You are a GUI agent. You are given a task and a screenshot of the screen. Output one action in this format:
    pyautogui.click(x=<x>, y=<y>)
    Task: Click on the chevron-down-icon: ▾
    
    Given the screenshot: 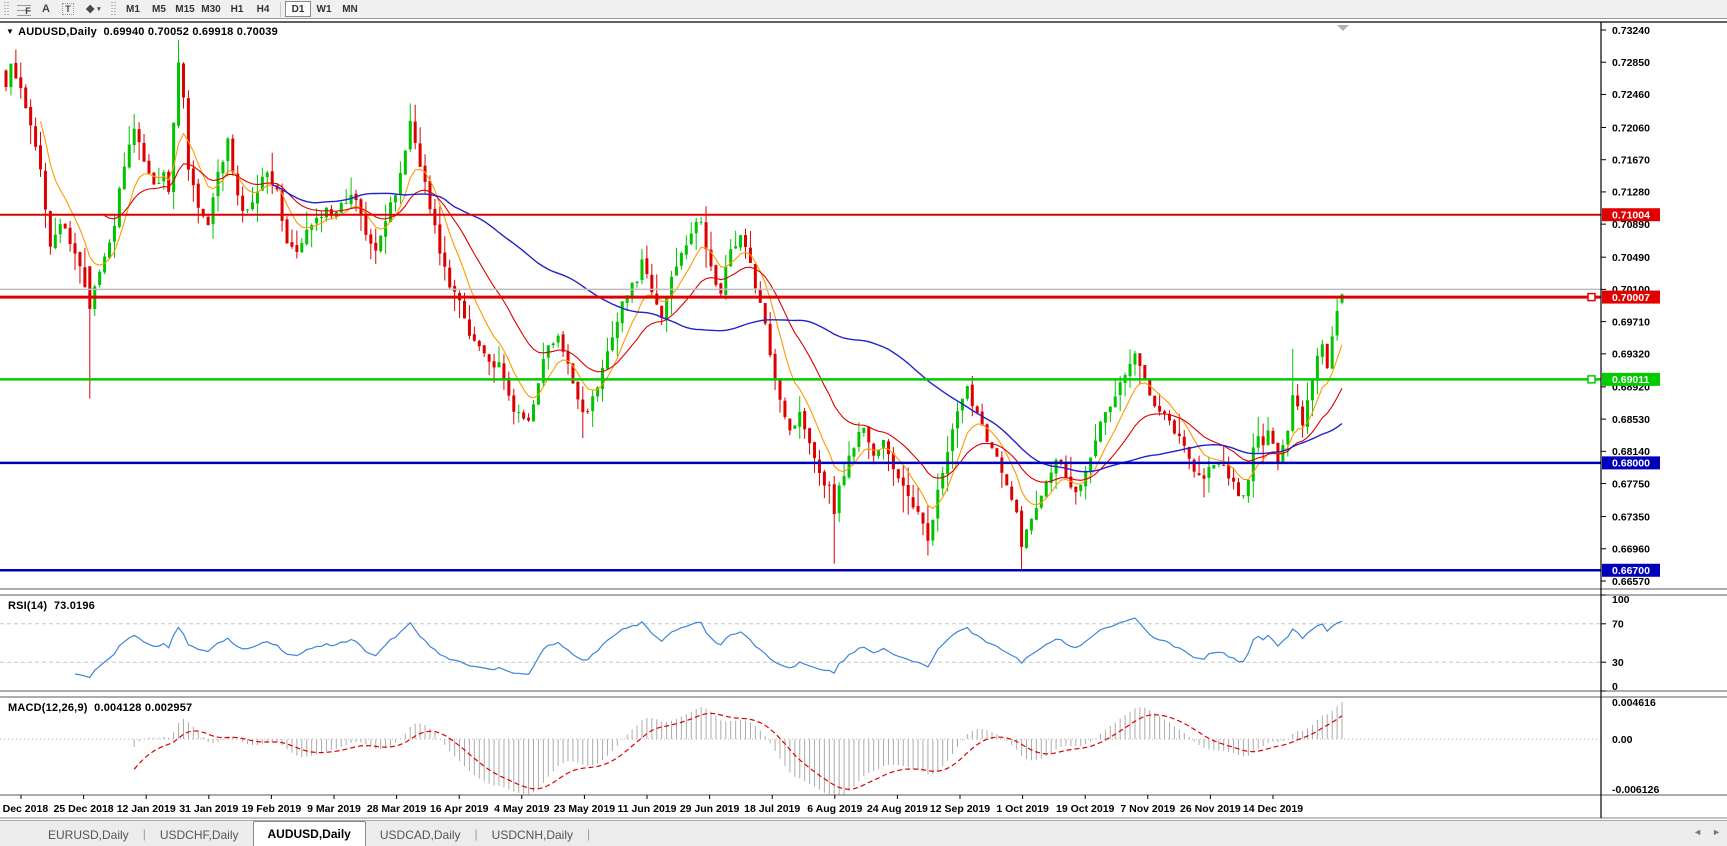 What is the action you would take?
    pyautogui.click(x=99, y=9)
    